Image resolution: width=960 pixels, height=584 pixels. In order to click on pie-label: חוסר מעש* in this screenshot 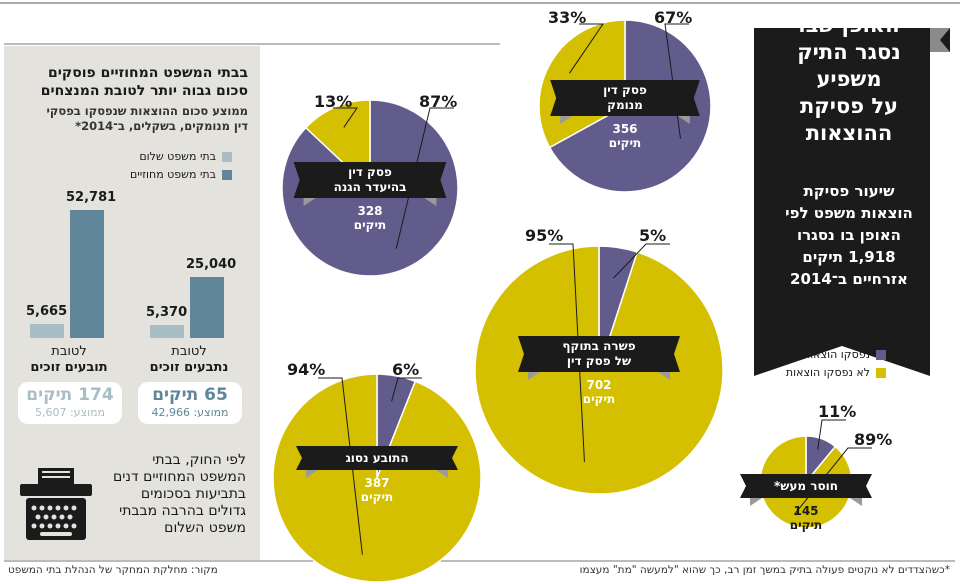, I will do `click(806, 486)`.